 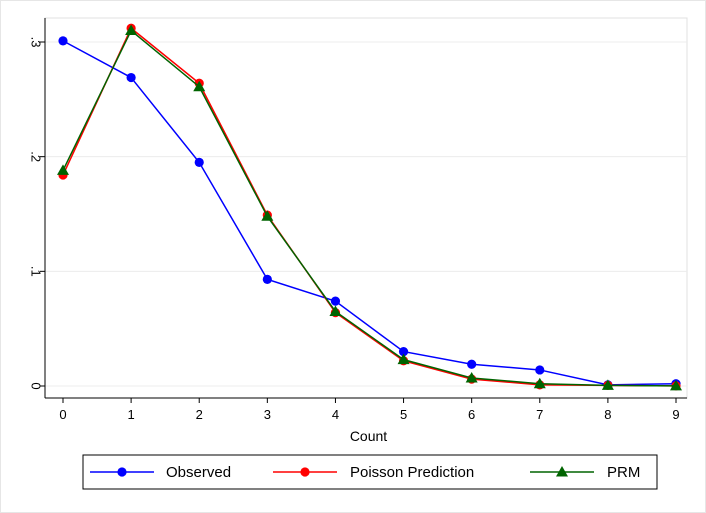 I want to click on x-tick-label: 7, so click(x=539, y=414).